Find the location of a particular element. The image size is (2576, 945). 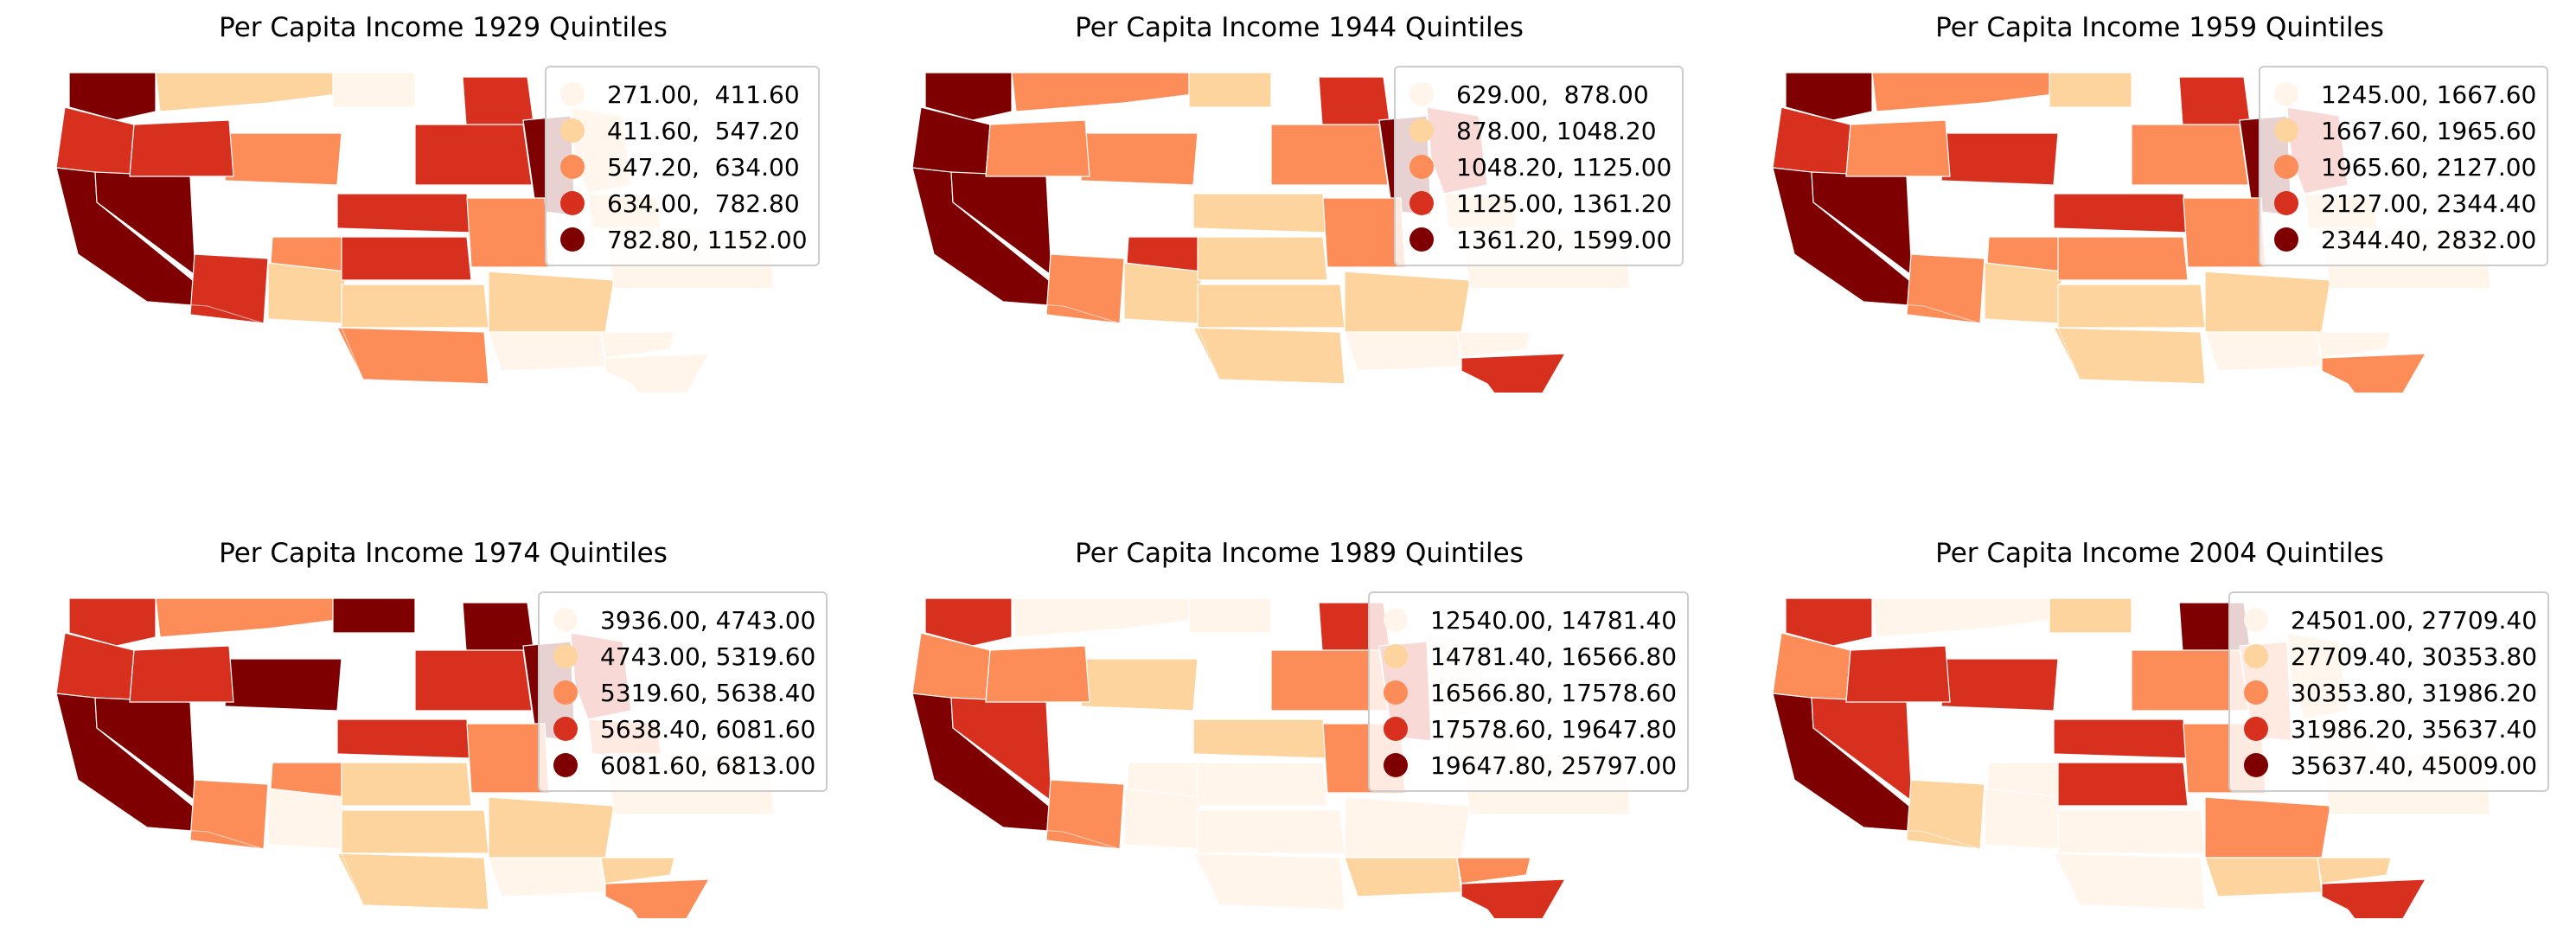

legend-label: 547.20, 634.00 is located at coordinates (703, 167).